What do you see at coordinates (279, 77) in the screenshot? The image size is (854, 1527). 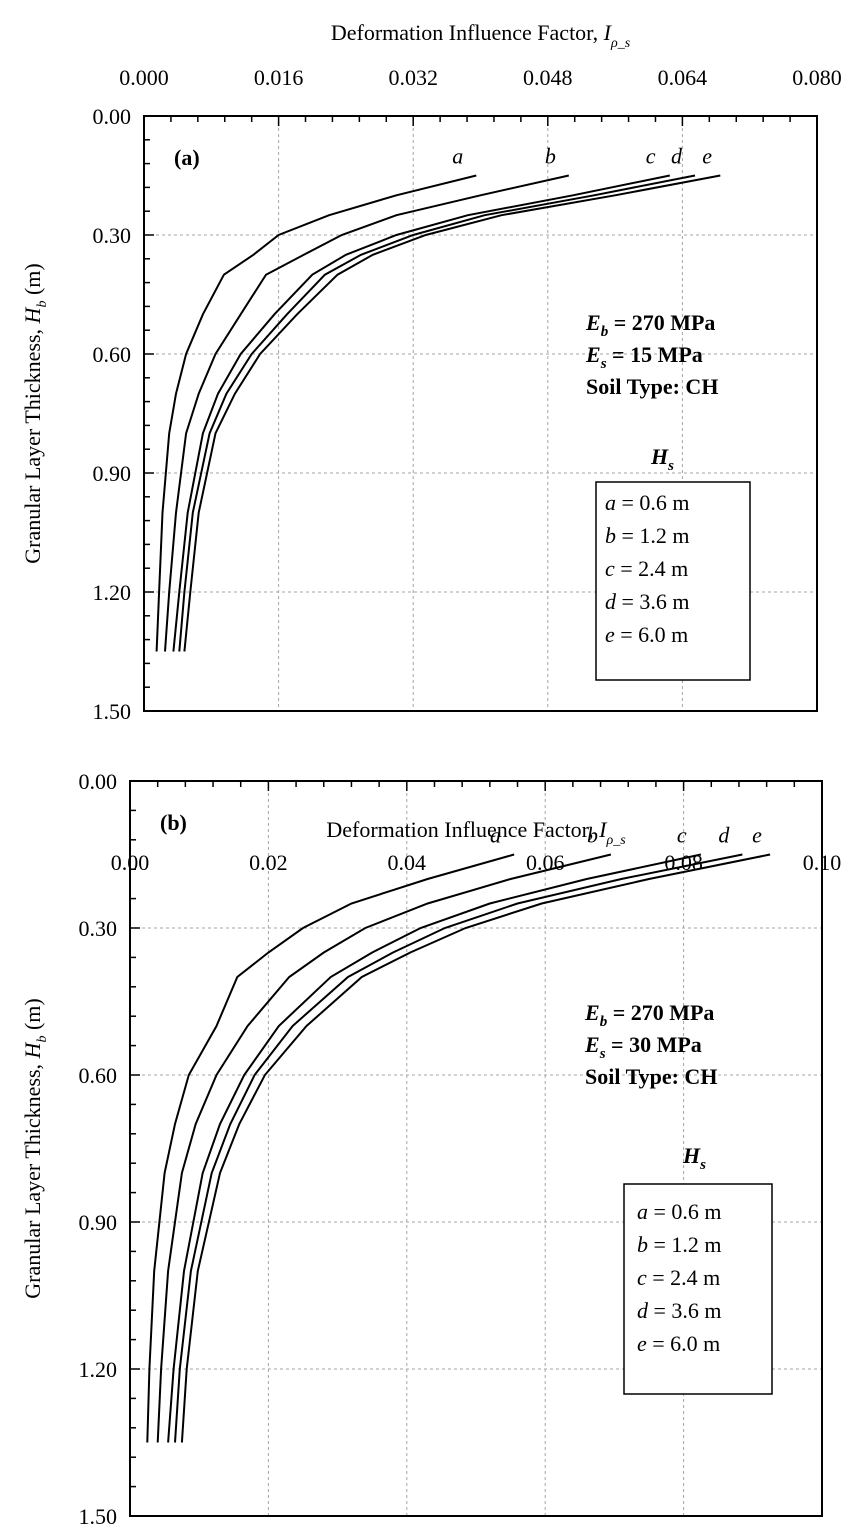 I see `x-tick-label: 0.016` at bounding box center [279, 77].